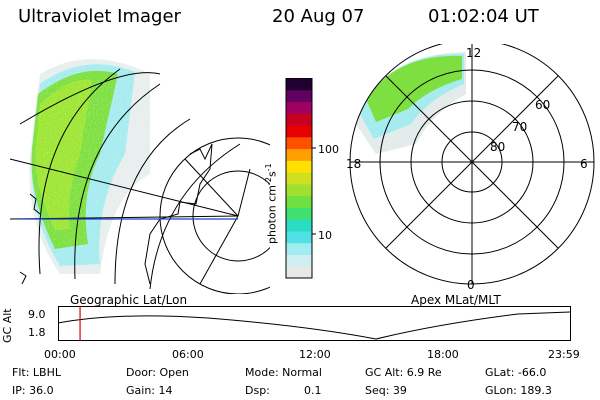 The height and width of the screenshot is (400, 600). I want to click on colorbar-unit-sup1: -2, so click(268, 181).